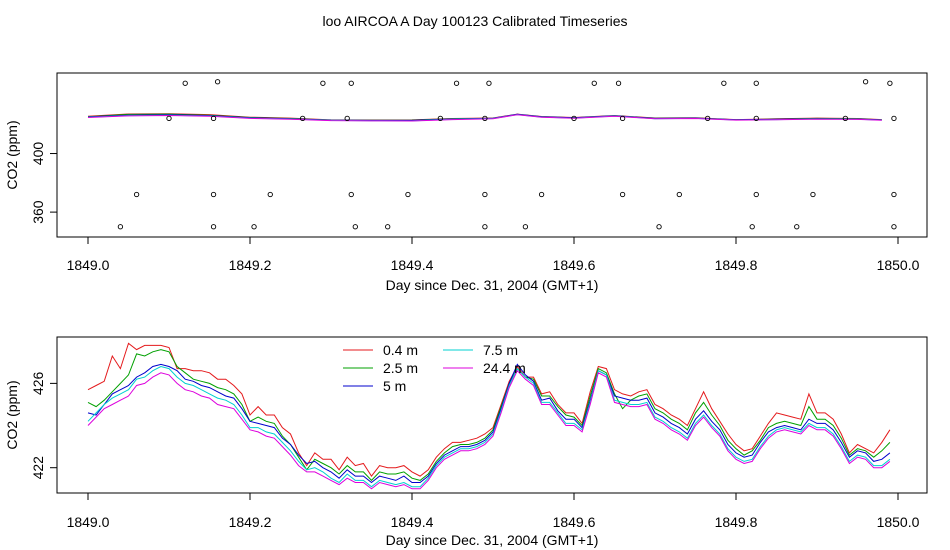  Describe the element at coordinates (504, 368) in the screenshot. I see `legend-label: 24.4 m` at that location.